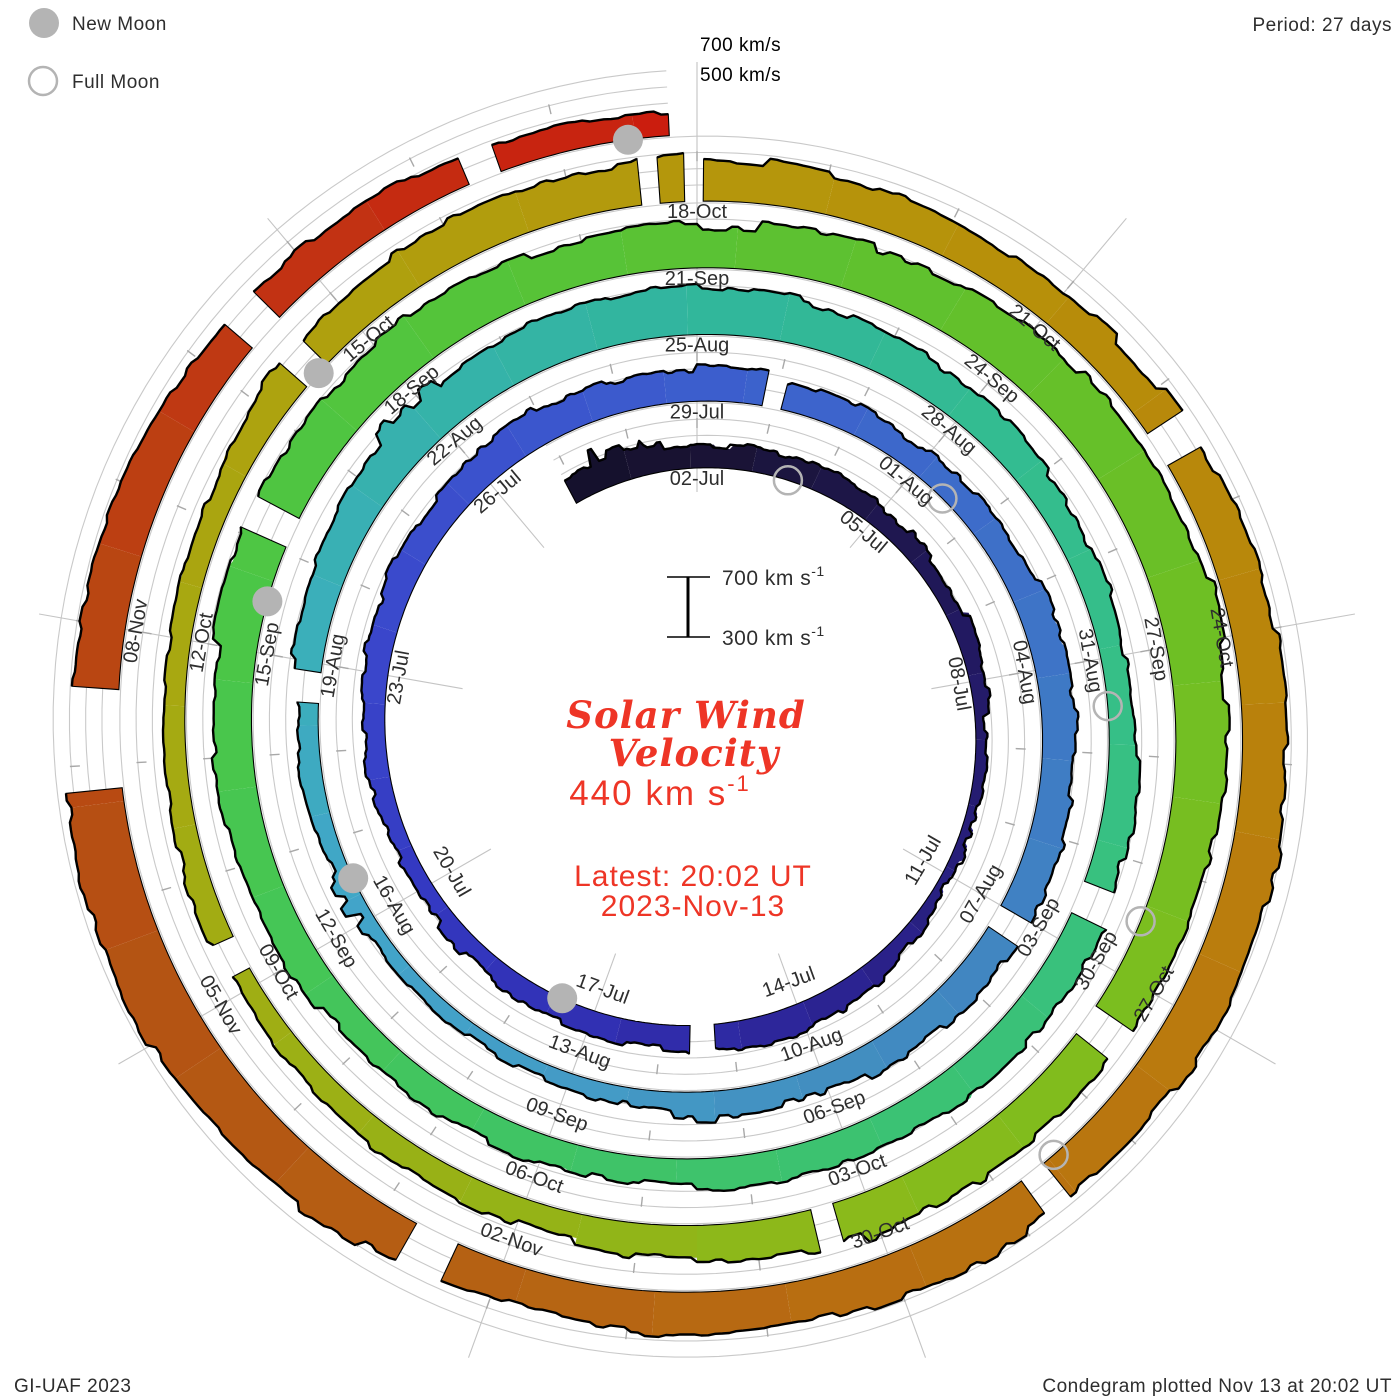 The image size is (1400, 1400). I want to click on new-moon-icon, so click(44, 23).